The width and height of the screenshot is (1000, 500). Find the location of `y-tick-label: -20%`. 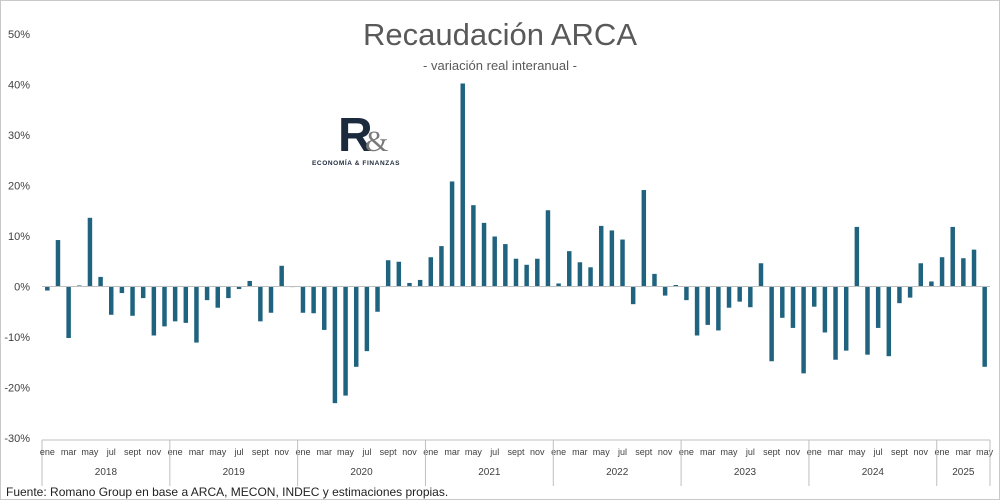

y-tick-label: -20% is located at coordinates (17, 389).